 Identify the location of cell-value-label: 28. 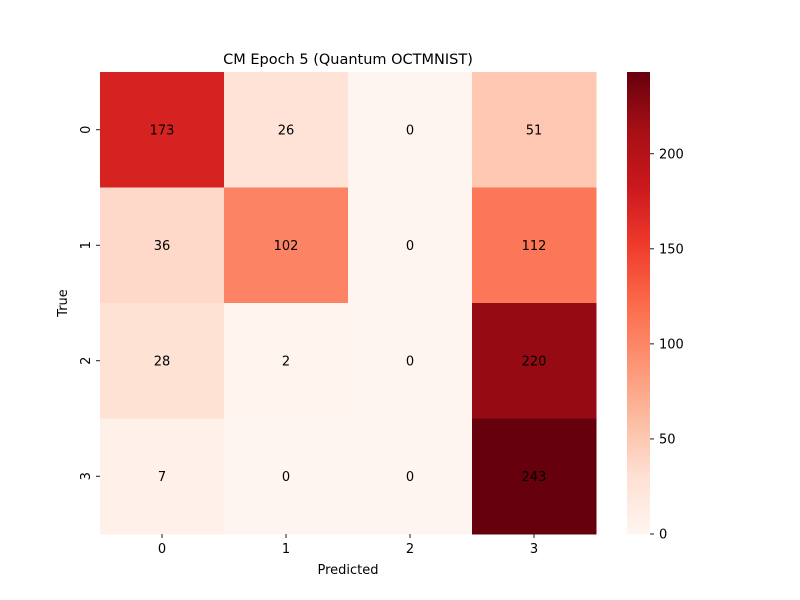
(162, 361).